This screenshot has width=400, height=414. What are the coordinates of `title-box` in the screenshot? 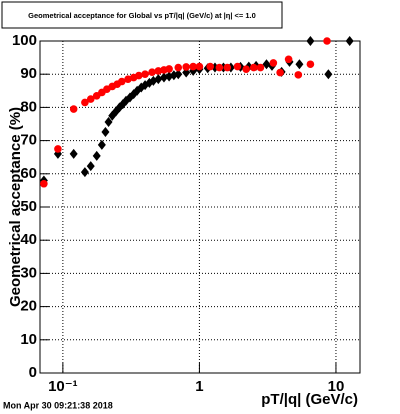 It's located at (142, 15).